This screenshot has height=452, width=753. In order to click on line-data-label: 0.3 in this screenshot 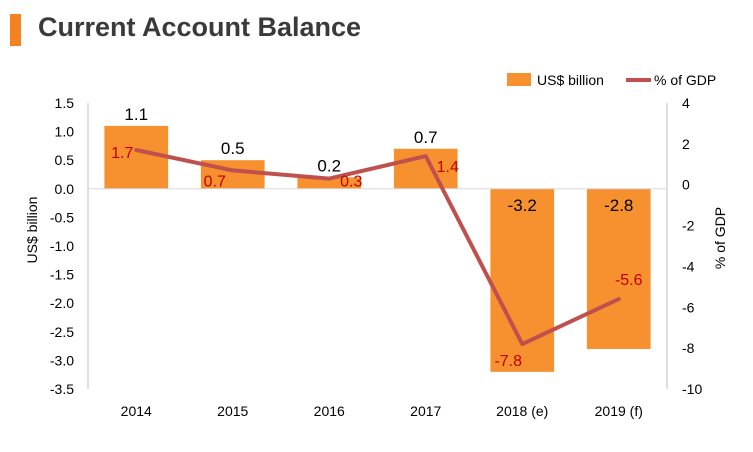, I will do `click(351, 182)`.